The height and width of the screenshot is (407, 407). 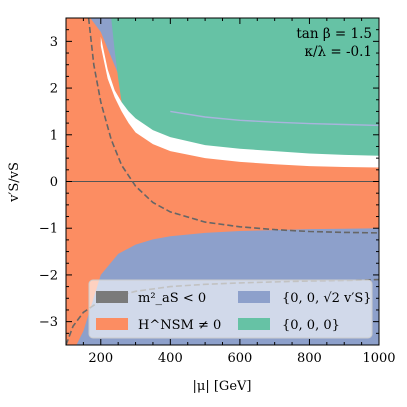 What do you see at coordinates (54, 182) in the screenshot?
I see `y-tick-label: 0` at bounding box center [54, 182].